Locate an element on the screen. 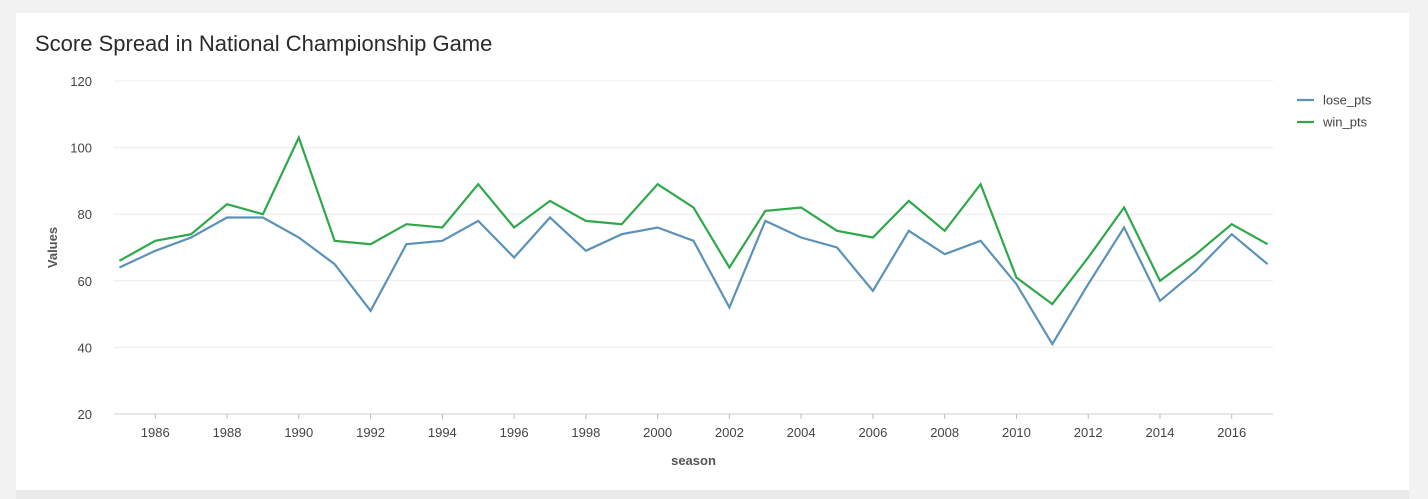  x-tick-label: 1992 is located at coordinates (370, 432).